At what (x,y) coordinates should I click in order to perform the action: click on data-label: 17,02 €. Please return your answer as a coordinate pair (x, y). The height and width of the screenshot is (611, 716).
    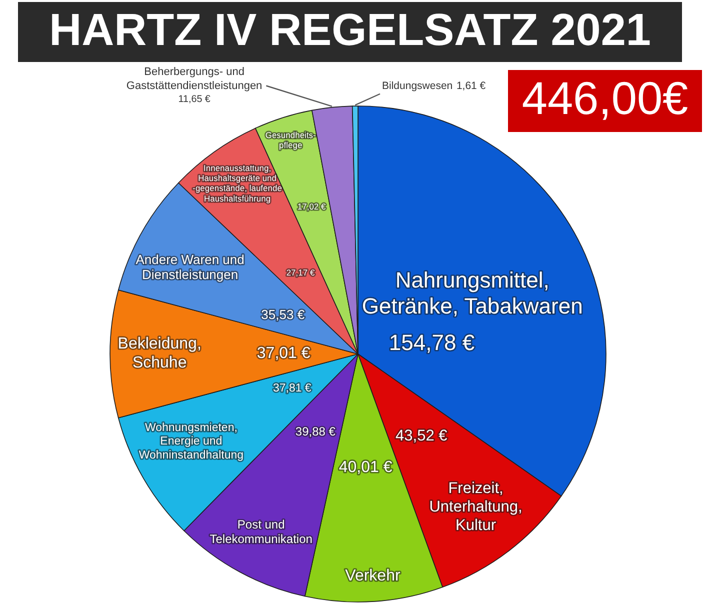
    Looking at the image, I should click on (311, 207).